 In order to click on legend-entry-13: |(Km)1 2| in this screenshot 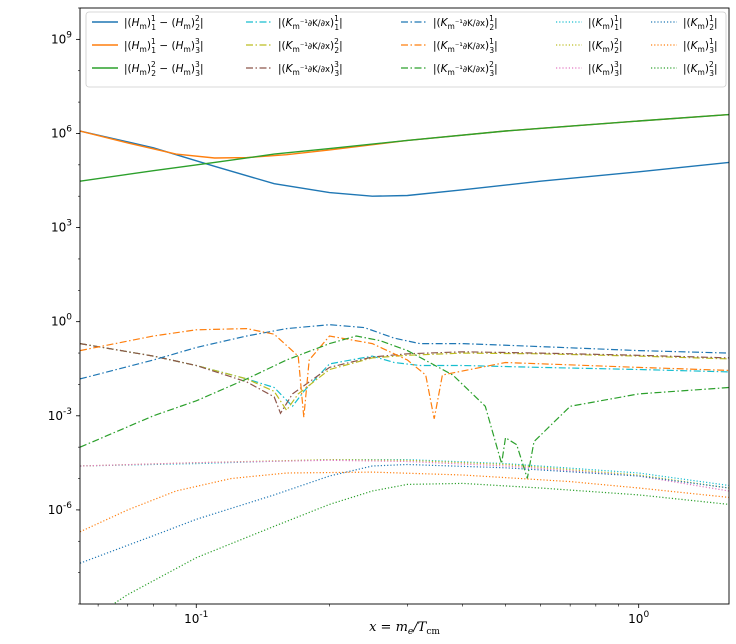, I will do `click(700, 23)`.